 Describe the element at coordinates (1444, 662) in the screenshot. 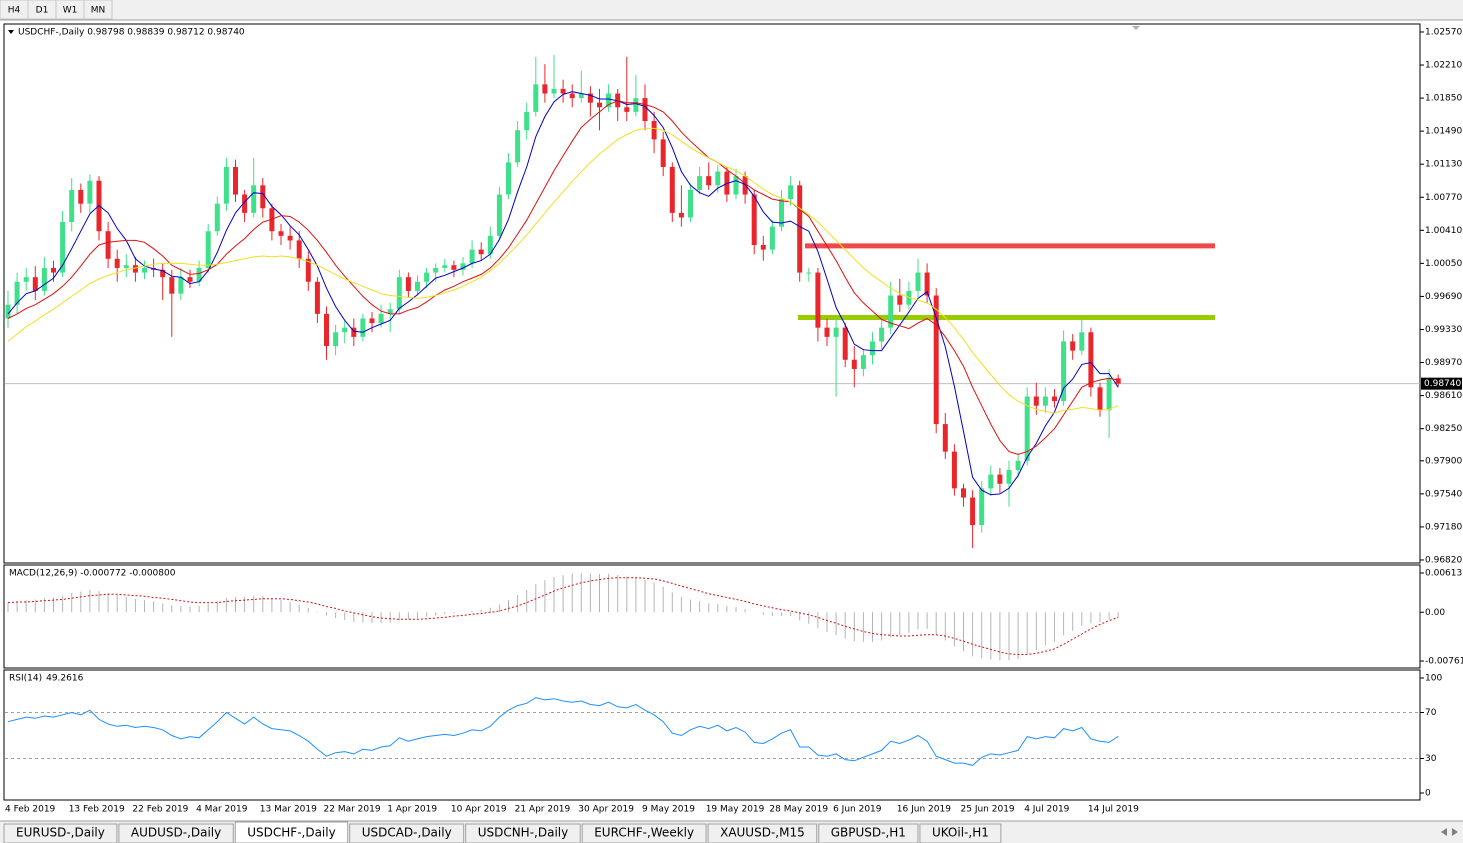

I see `y-tick-label: -0.007612` at that location.